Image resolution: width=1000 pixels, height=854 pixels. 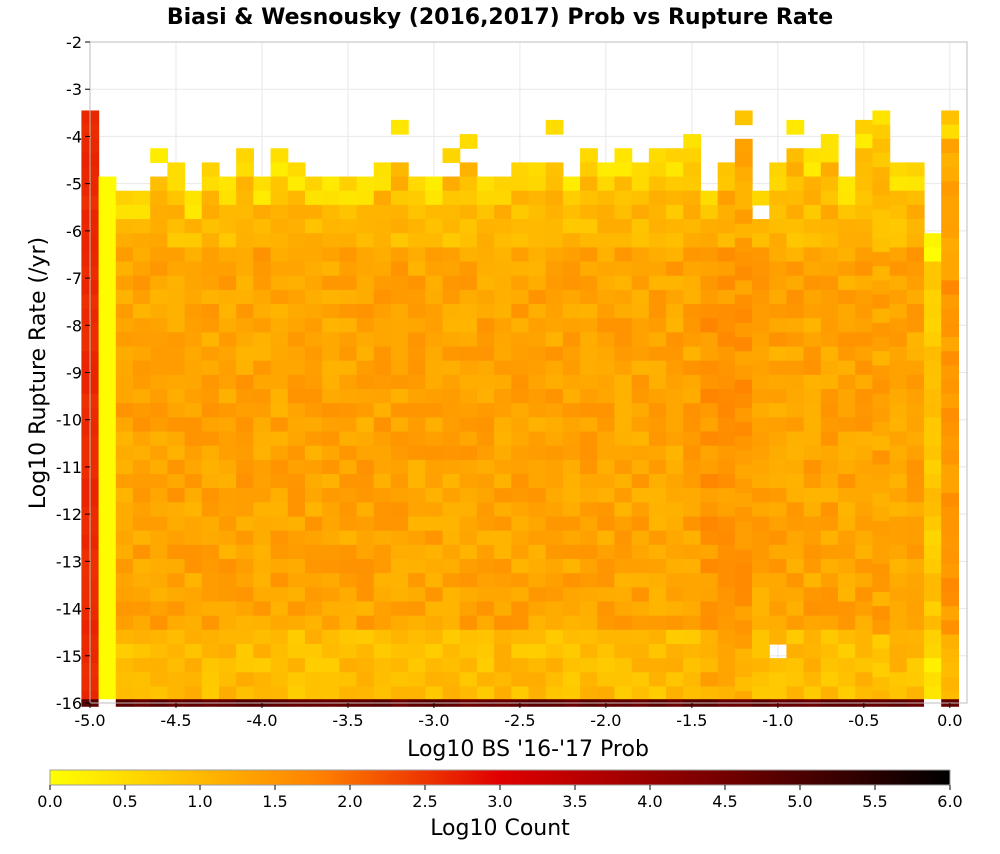 What do you see at coordinates (73, 373) in the screenshot?
I see `y-axis-ticks: -2-3-4-5-6-7-8-9-10-11-12-13-14-15-16` at bounding box center [73, 373].